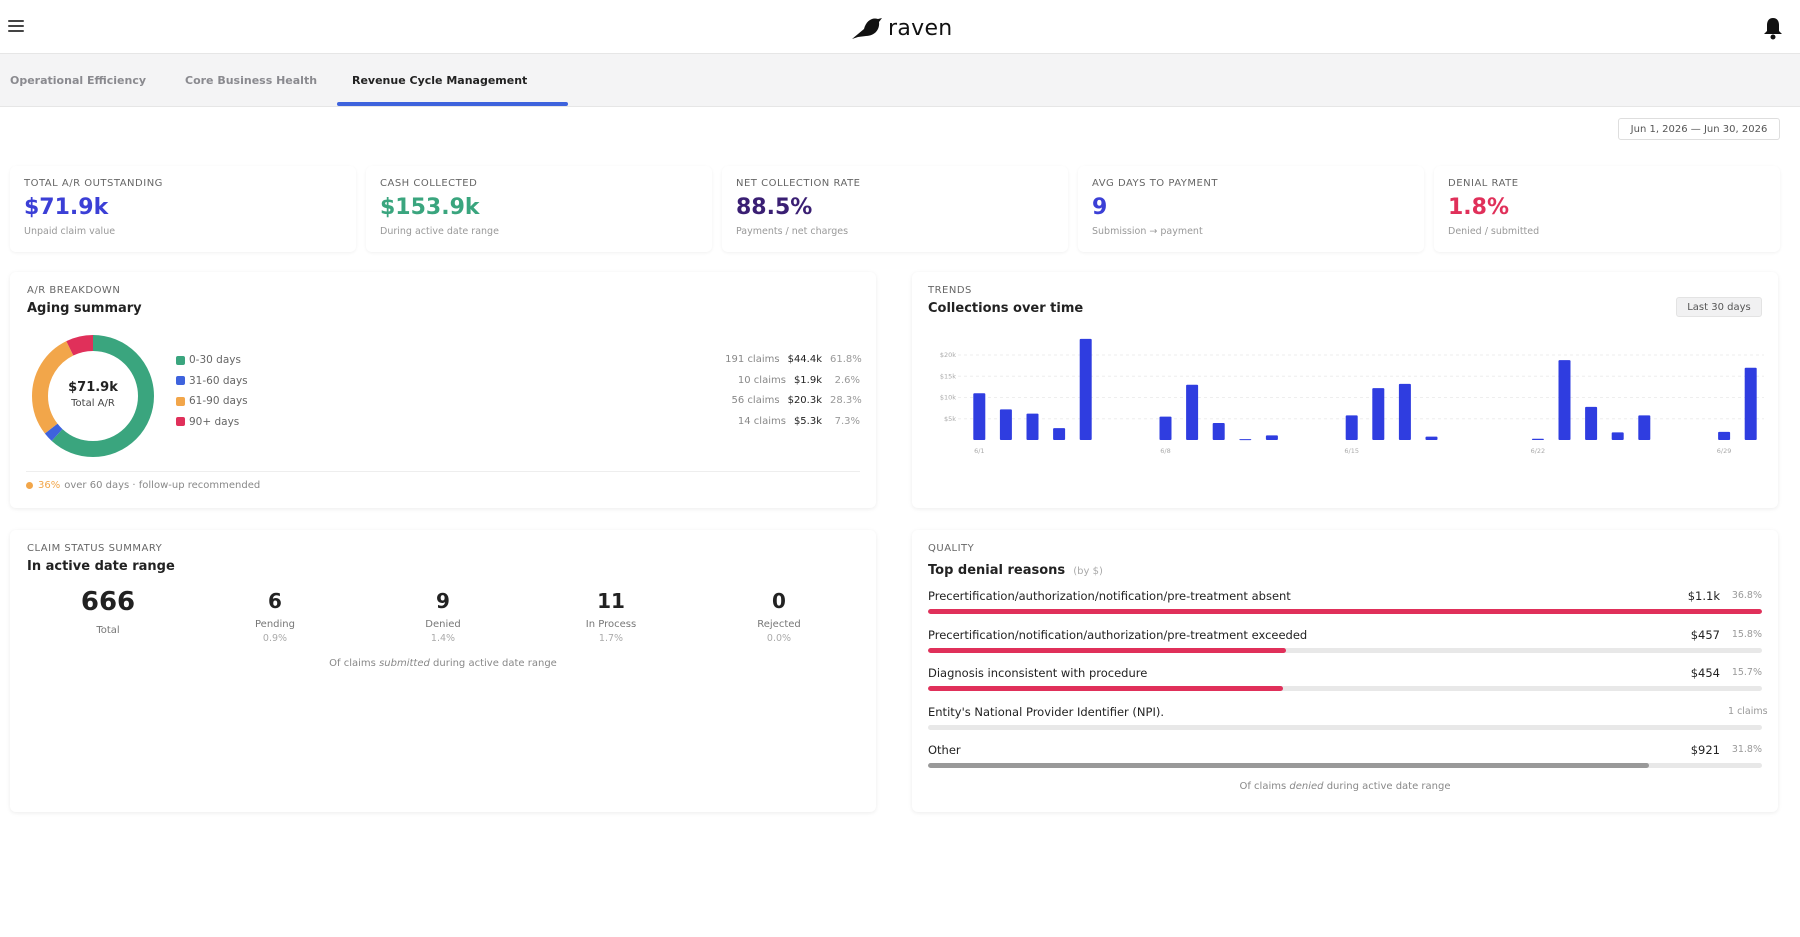 This screenshot has height=937, width=1800. I want to click on aging-claims: 14 claims, so click(761, 421).